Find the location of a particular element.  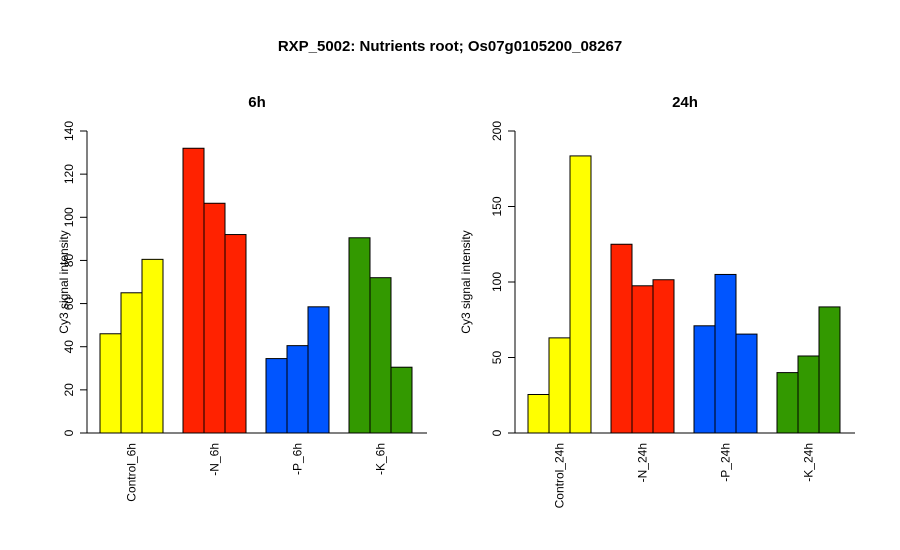

x-category-label: -P_24h is located at coordinates (726, 462).